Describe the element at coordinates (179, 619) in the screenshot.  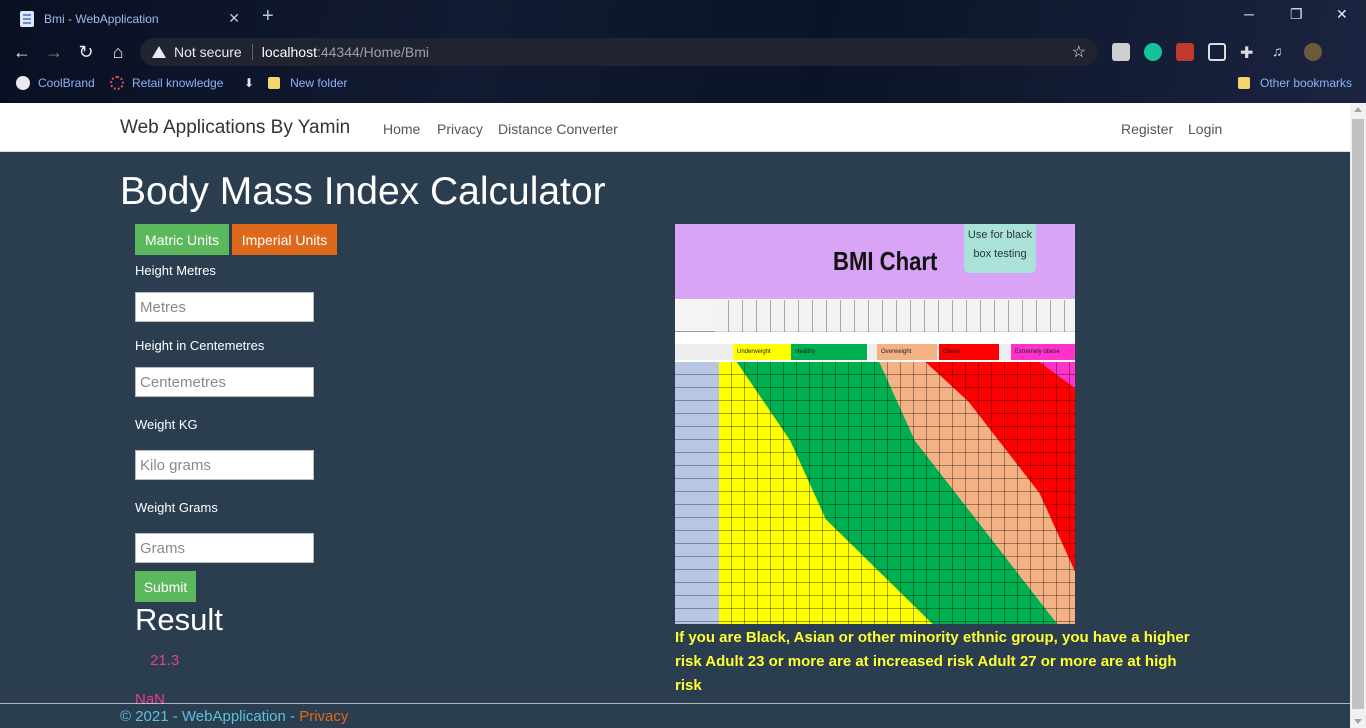
I see `result-heading: Result` at that location.